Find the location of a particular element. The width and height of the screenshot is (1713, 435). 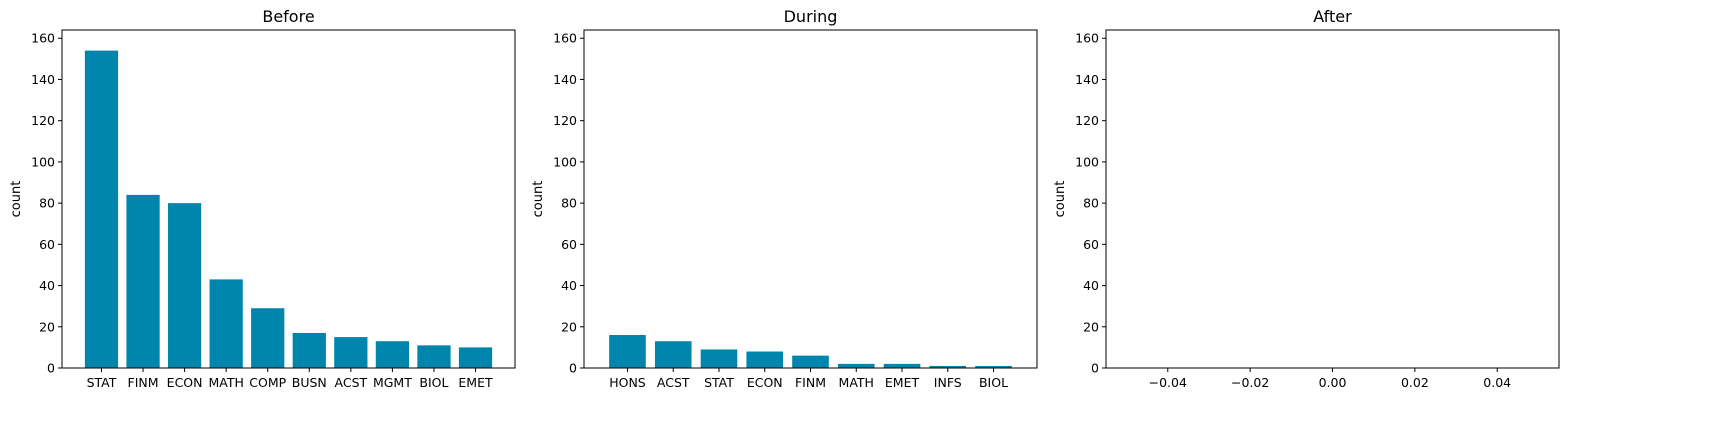

x-tick-label: HONS is located at coordinates (627, 382).